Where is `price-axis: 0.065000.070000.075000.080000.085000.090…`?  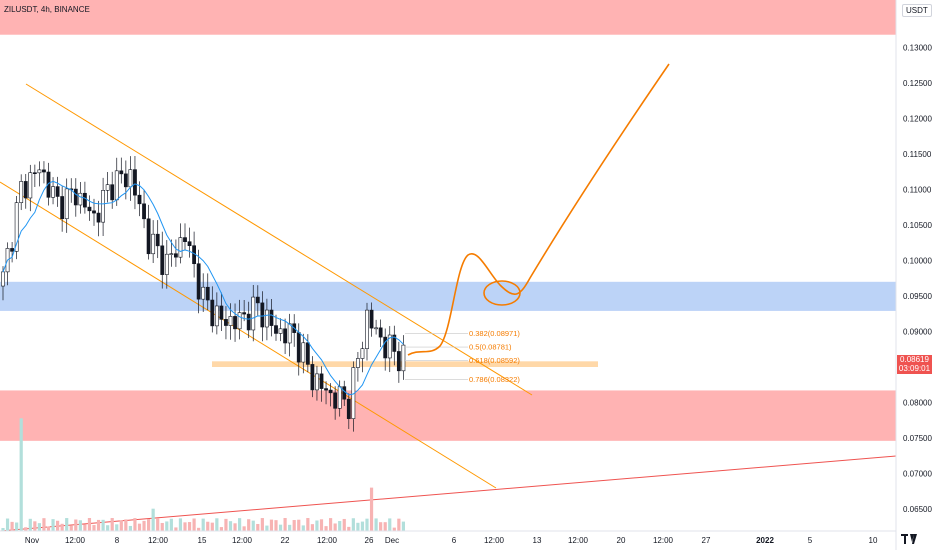 price-axis: 0.065000.070000.075000.080000.085000.090… is located at coordinates (917, 261).